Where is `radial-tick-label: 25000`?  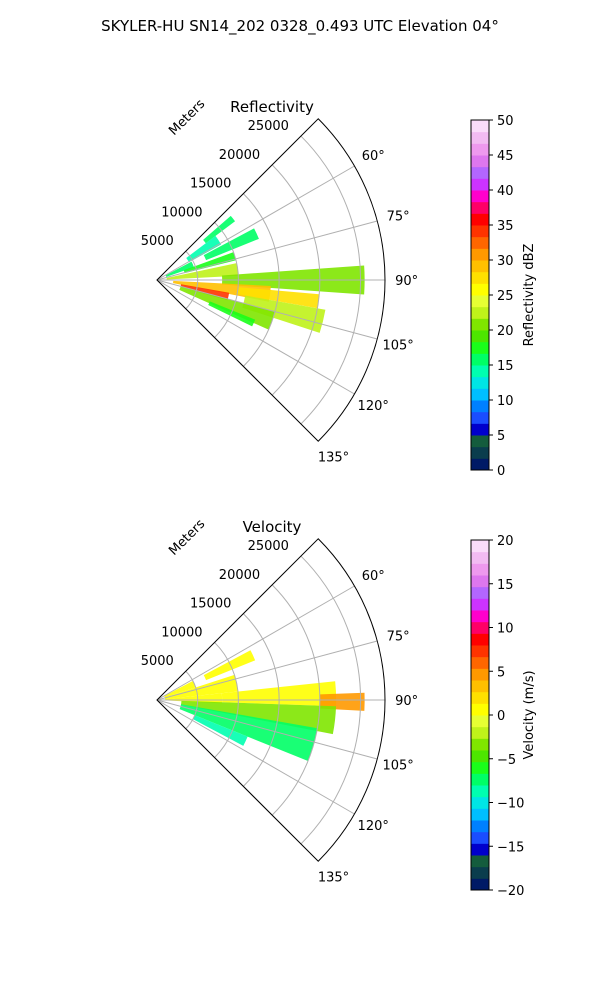 radial-tick-label: 25000 is located at coordinates (268, 126).